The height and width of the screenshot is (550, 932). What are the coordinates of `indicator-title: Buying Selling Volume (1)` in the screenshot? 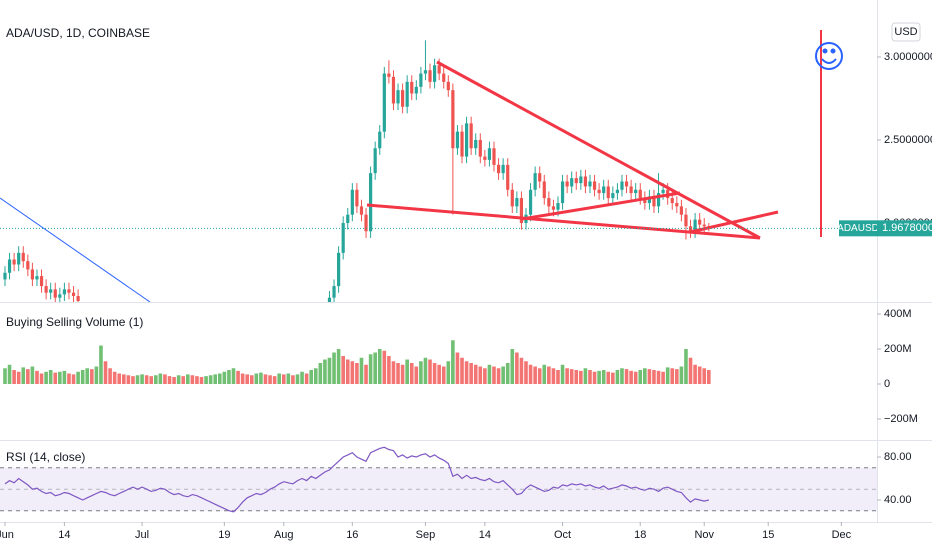 It's located at (74, 322).